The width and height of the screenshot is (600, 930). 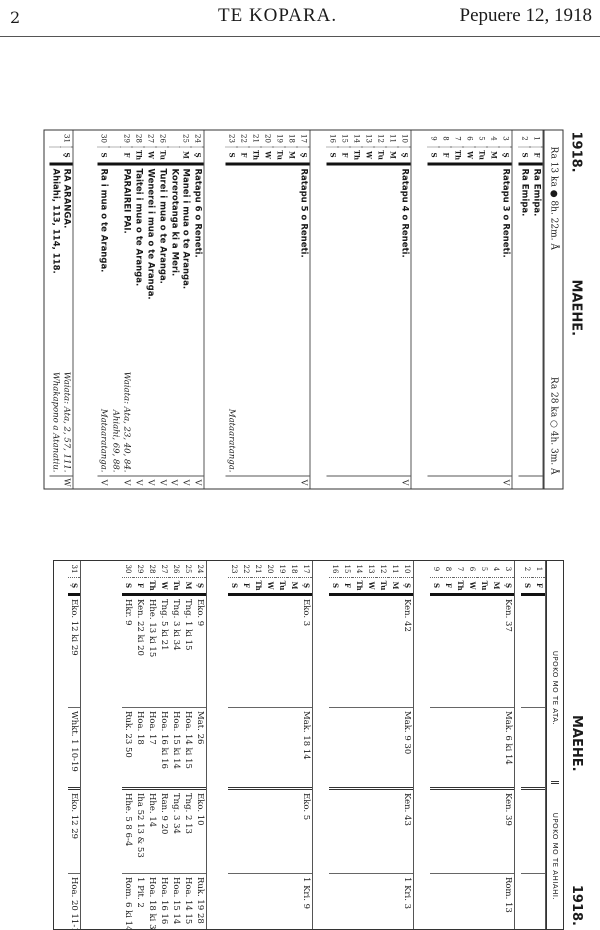 I want to click on evening-lesson-2: Rom. 6 ki 14, so click(x=128, y=903).